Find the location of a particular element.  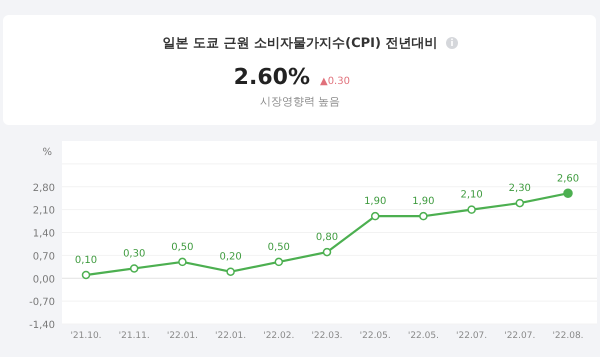

y-tick-label: 0,00 is located at coordinates (43, 280).